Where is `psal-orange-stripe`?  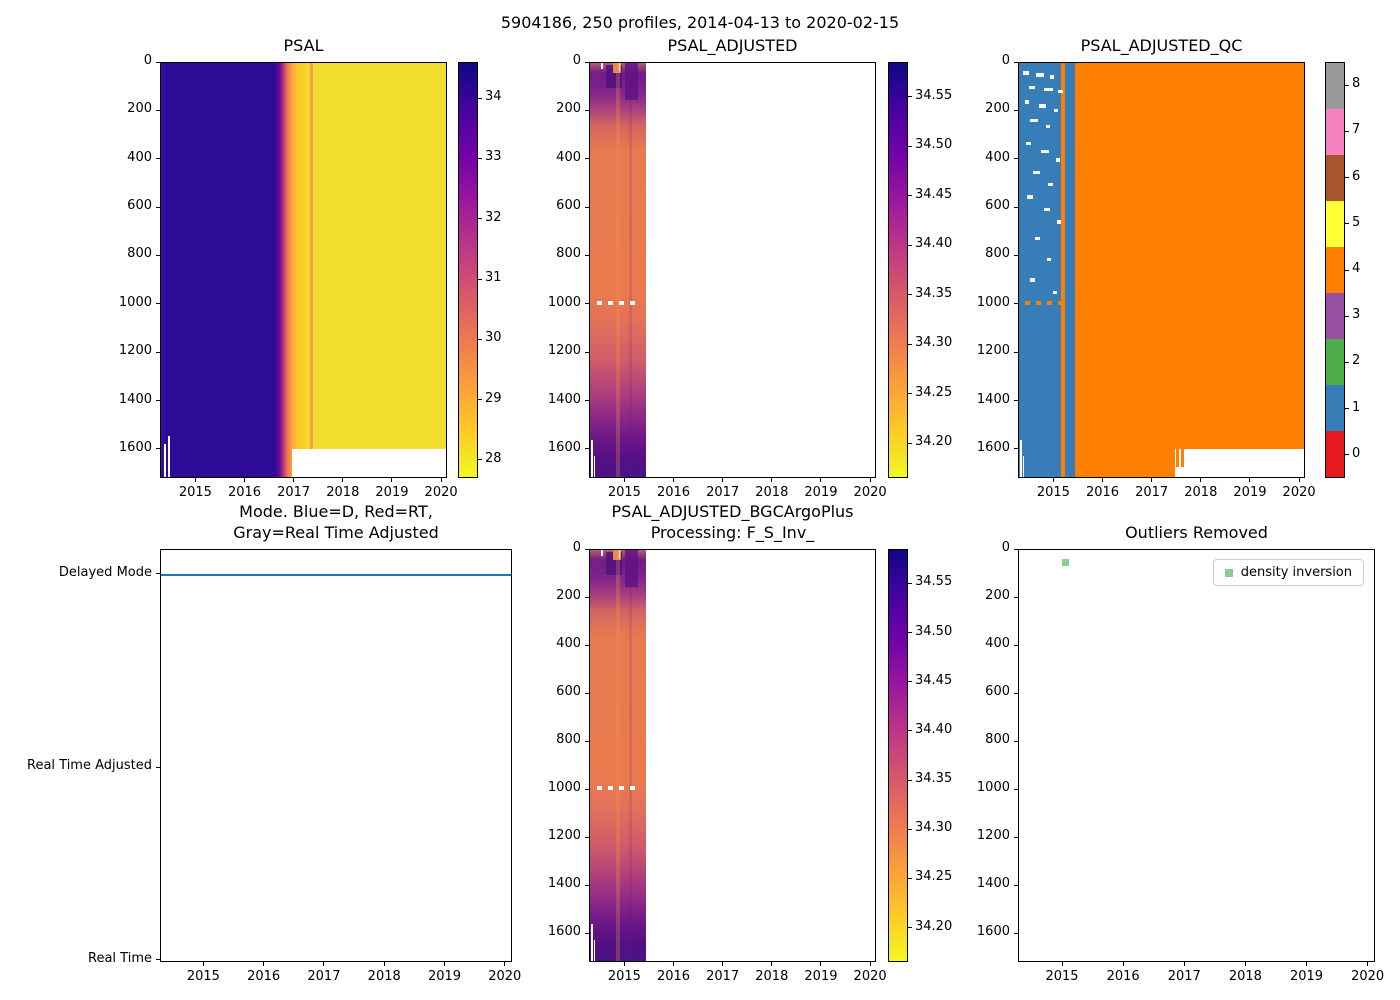
psal-orange-stripe is located at coordinates (311, 270).